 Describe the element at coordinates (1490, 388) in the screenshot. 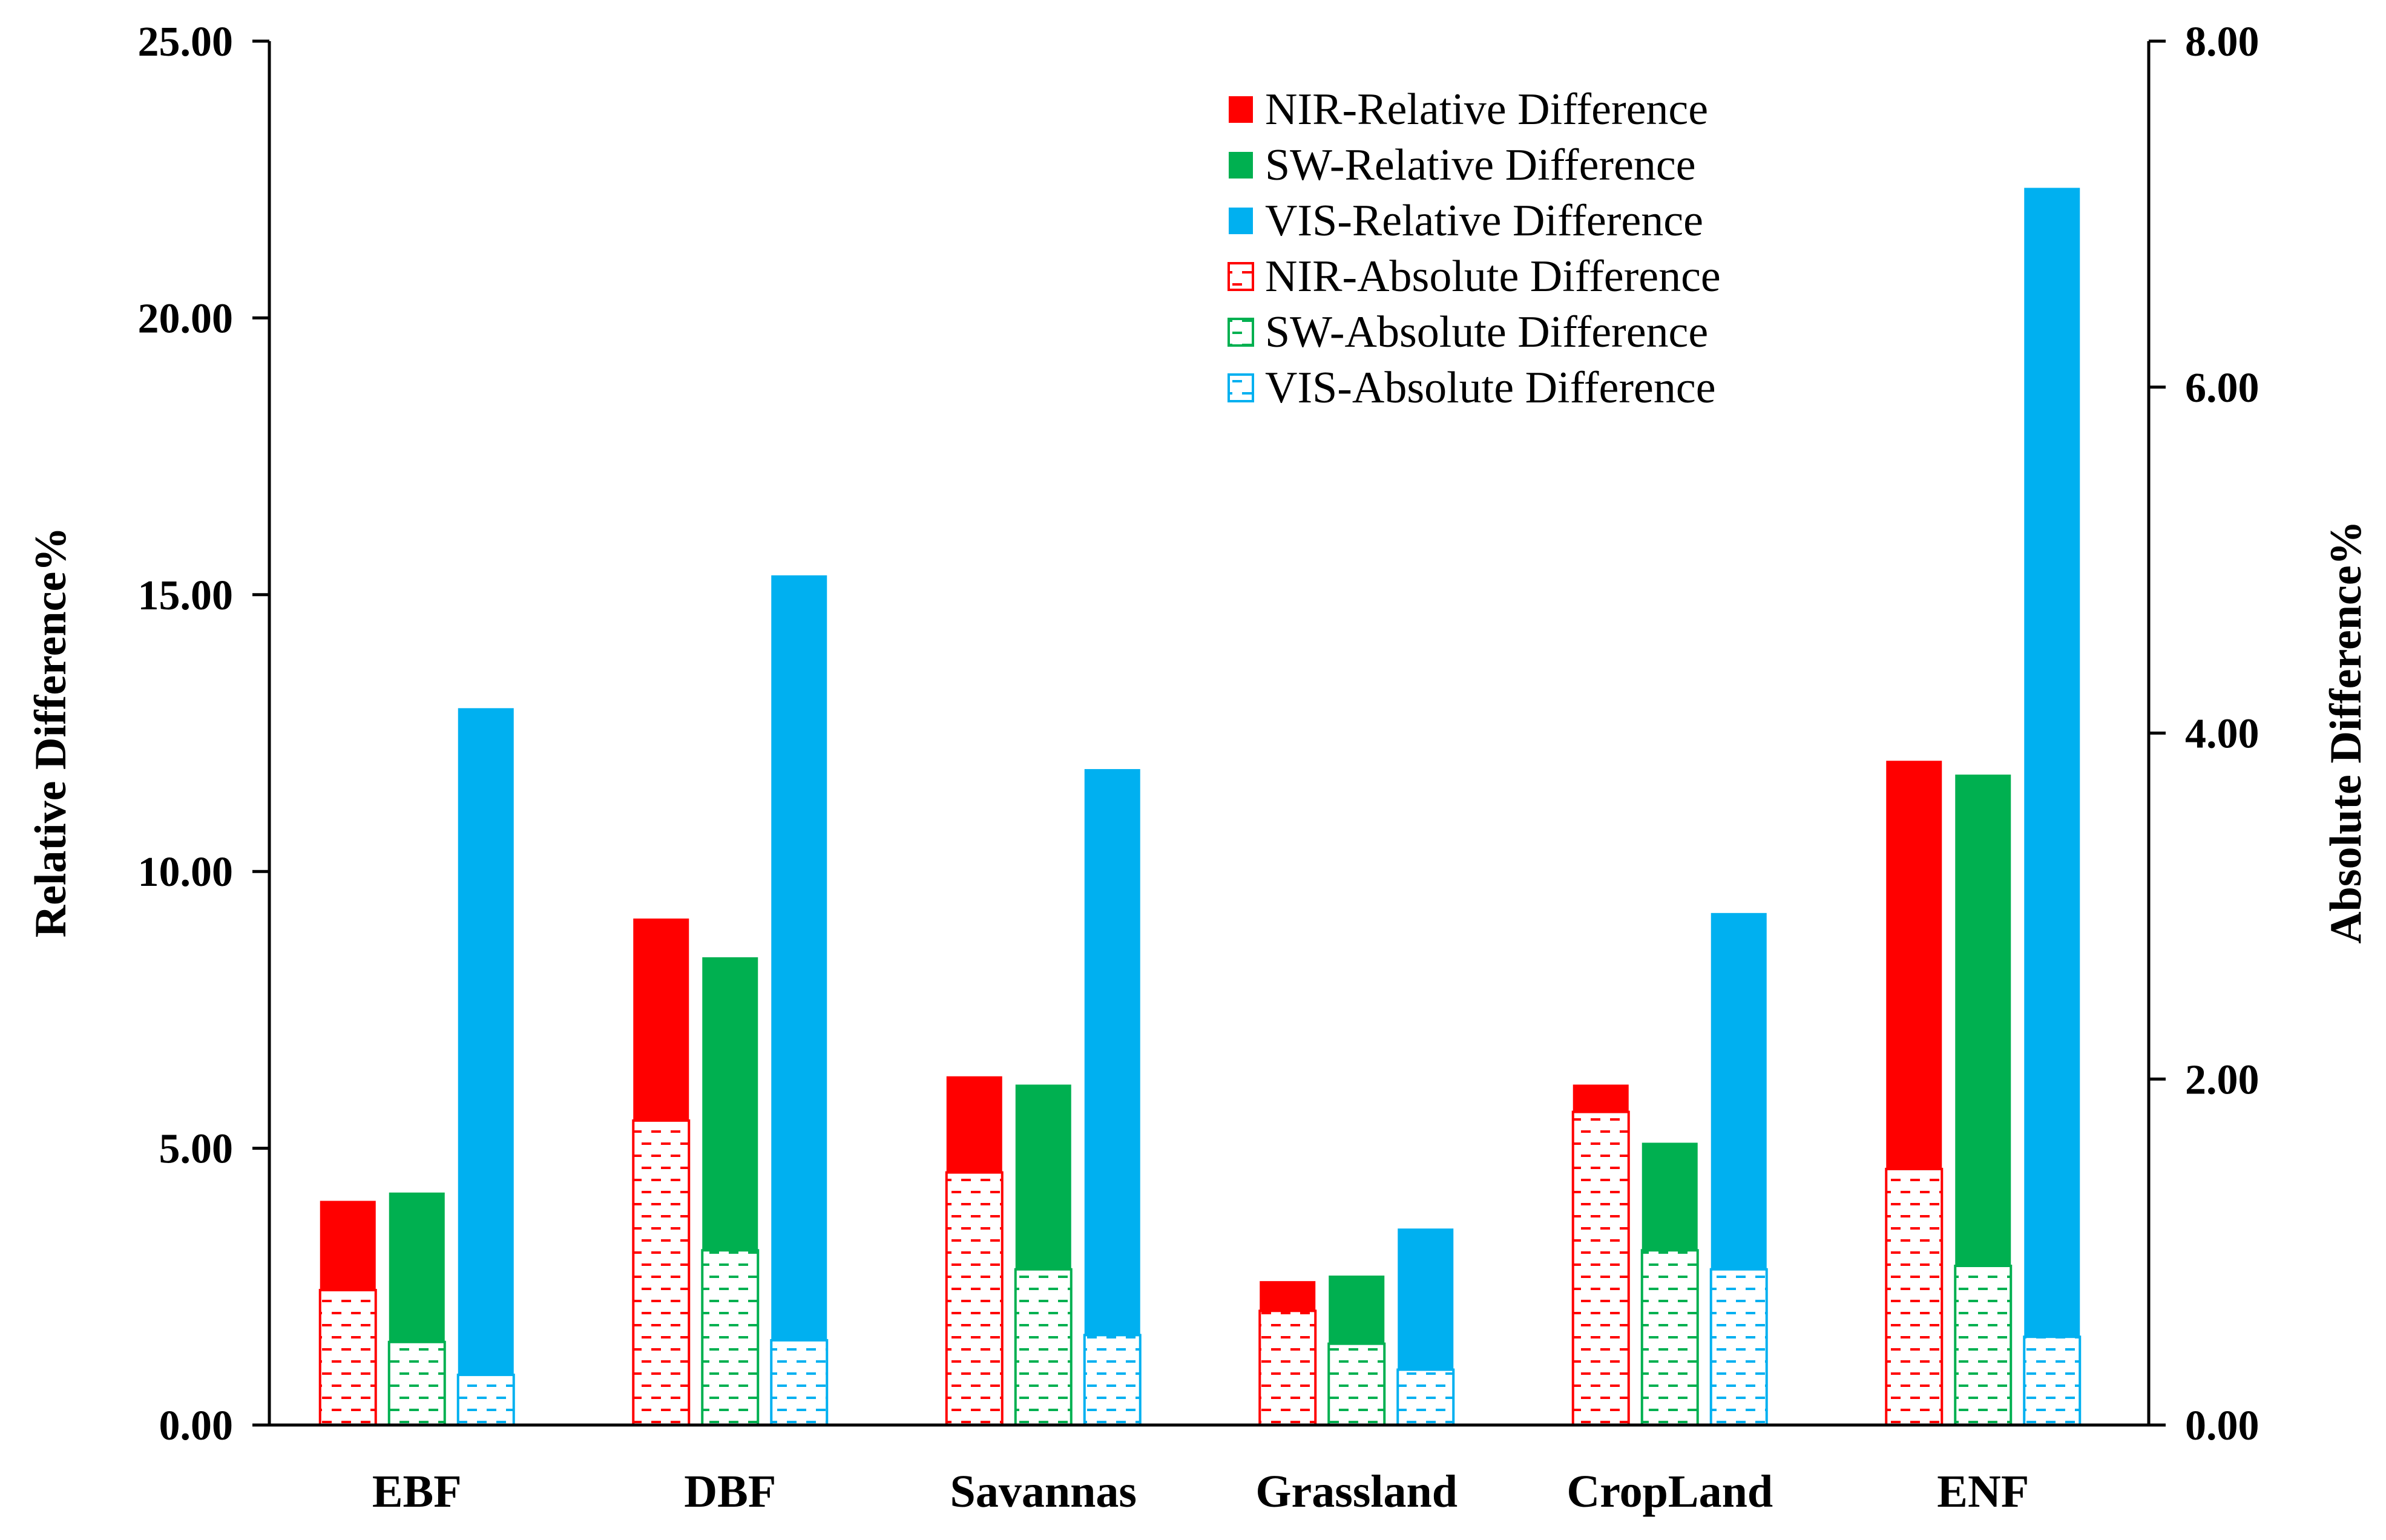

I see `legend-label-vis-absolute-difference: VIS-Absolute Difference` at that location.